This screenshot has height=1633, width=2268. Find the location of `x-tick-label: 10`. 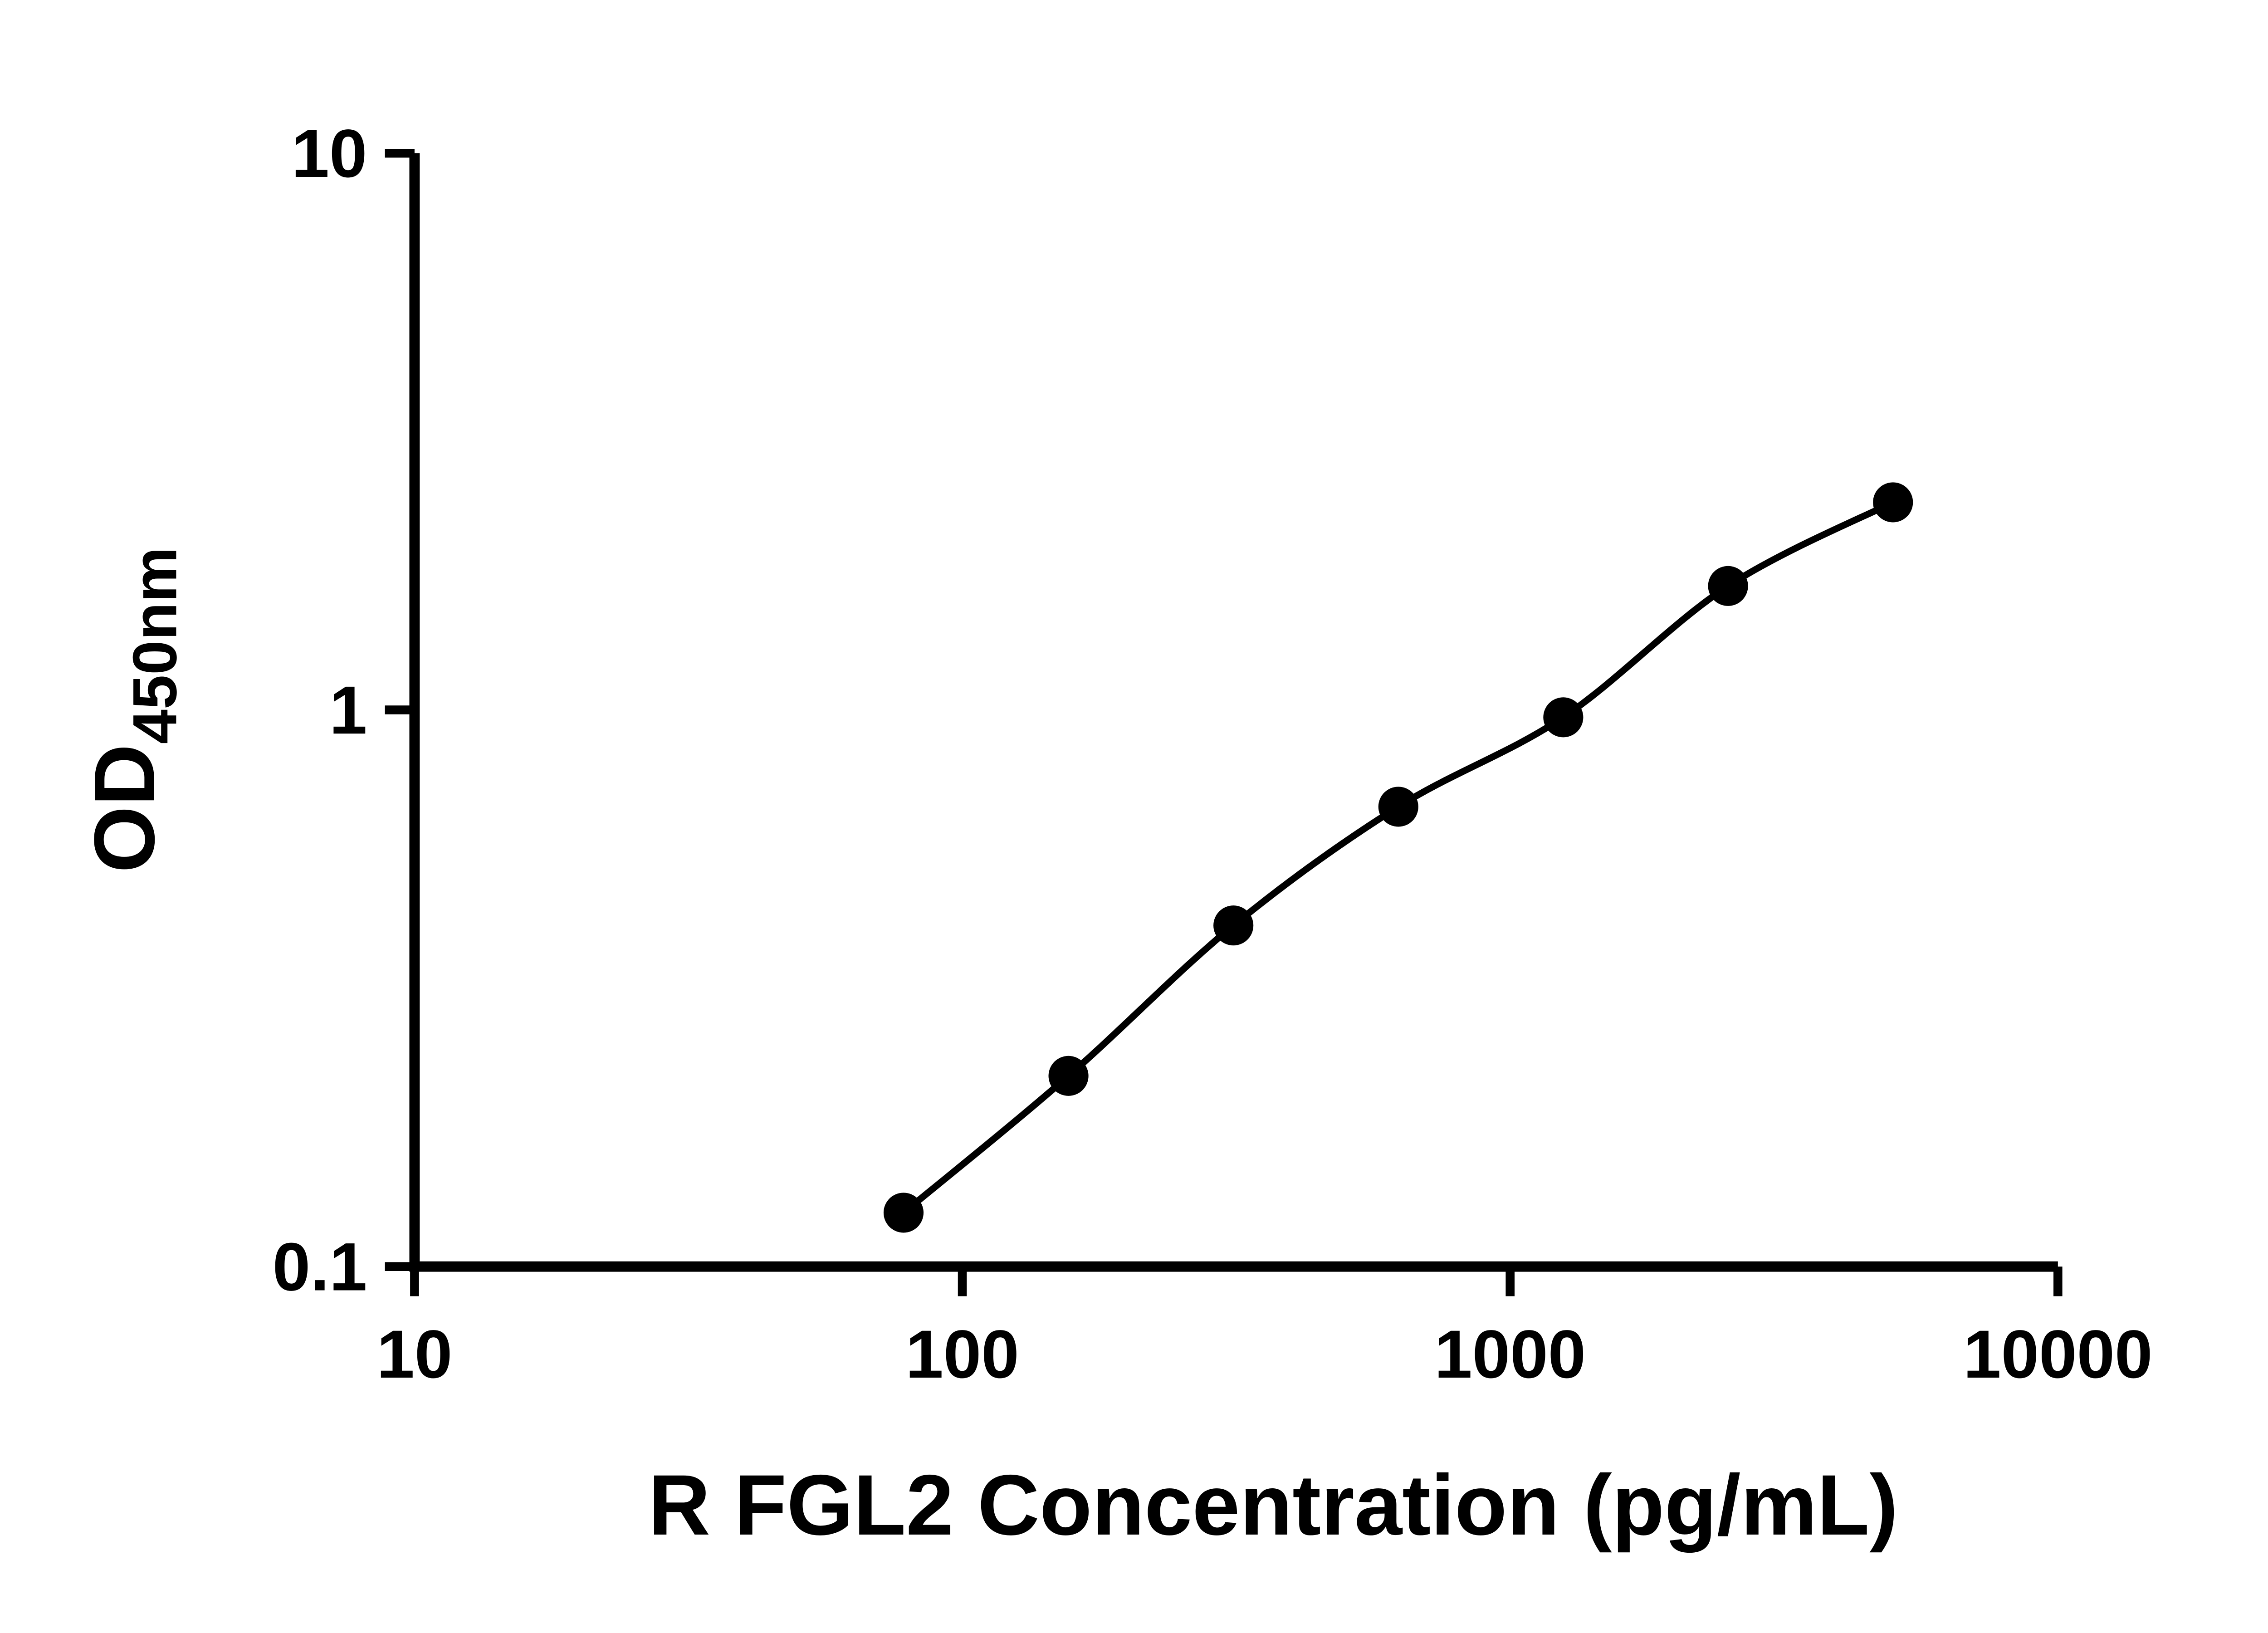

x-tick-label: 10 is located at coordinates (414, 1354).